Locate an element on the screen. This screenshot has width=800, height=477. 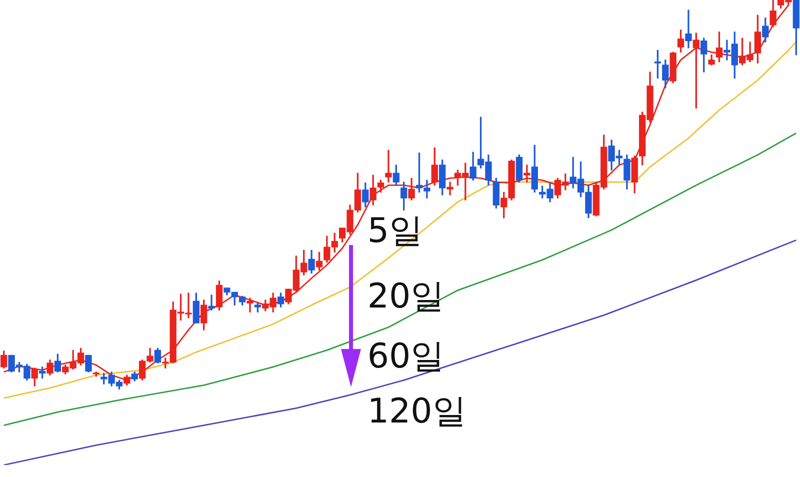
series-label: 20일 is located at coordinates (406, 296).